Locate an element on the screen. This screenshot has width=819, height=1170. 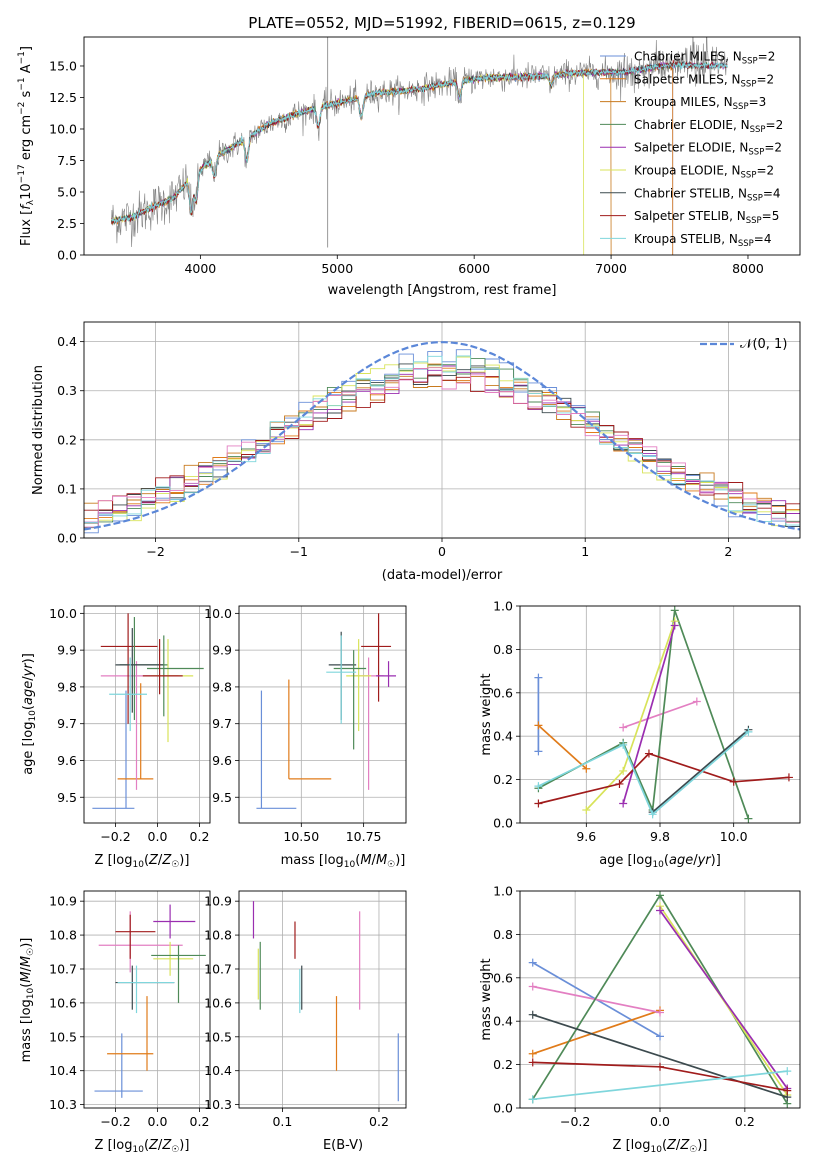
x-tick-label: −0.2 is located at coordinates (115, 1121).